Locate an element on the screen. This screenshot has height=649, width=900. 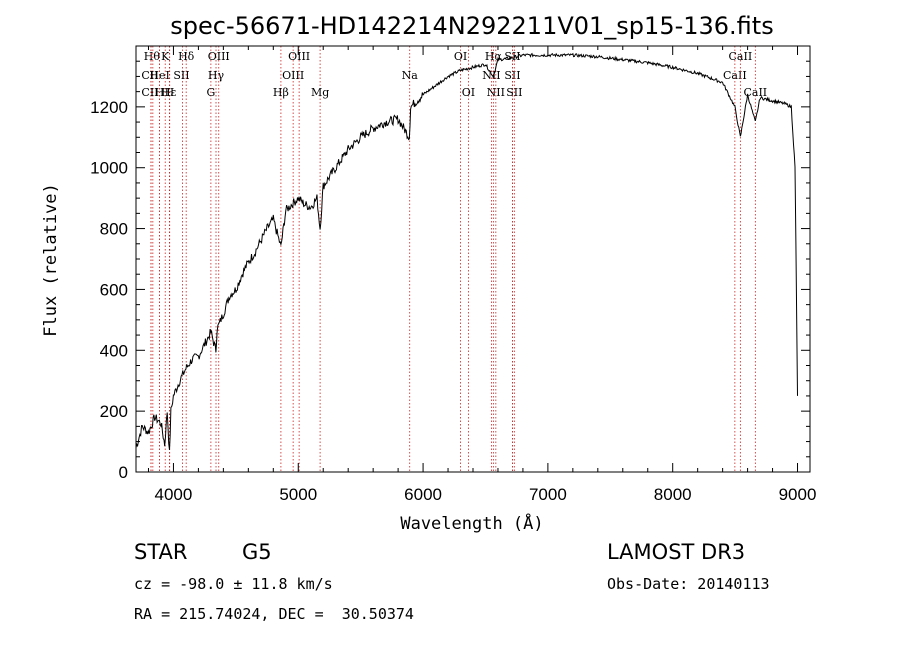
x-tick-label: 6000 is located at coordinates (423, 494).